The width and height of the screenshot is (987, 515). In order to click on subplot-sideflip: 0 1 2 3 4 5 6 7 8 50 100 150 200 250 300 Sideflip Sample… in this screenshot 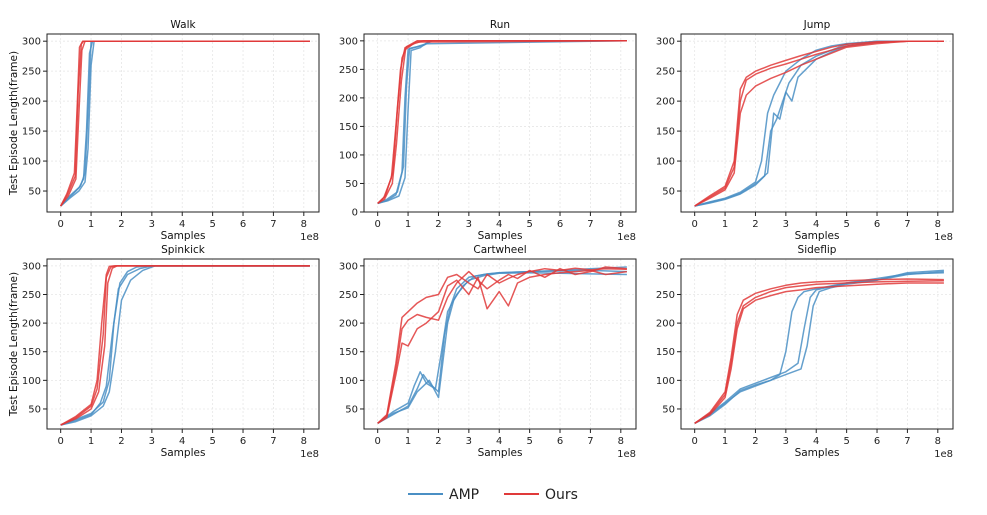, I will do `click(805, 352)`.